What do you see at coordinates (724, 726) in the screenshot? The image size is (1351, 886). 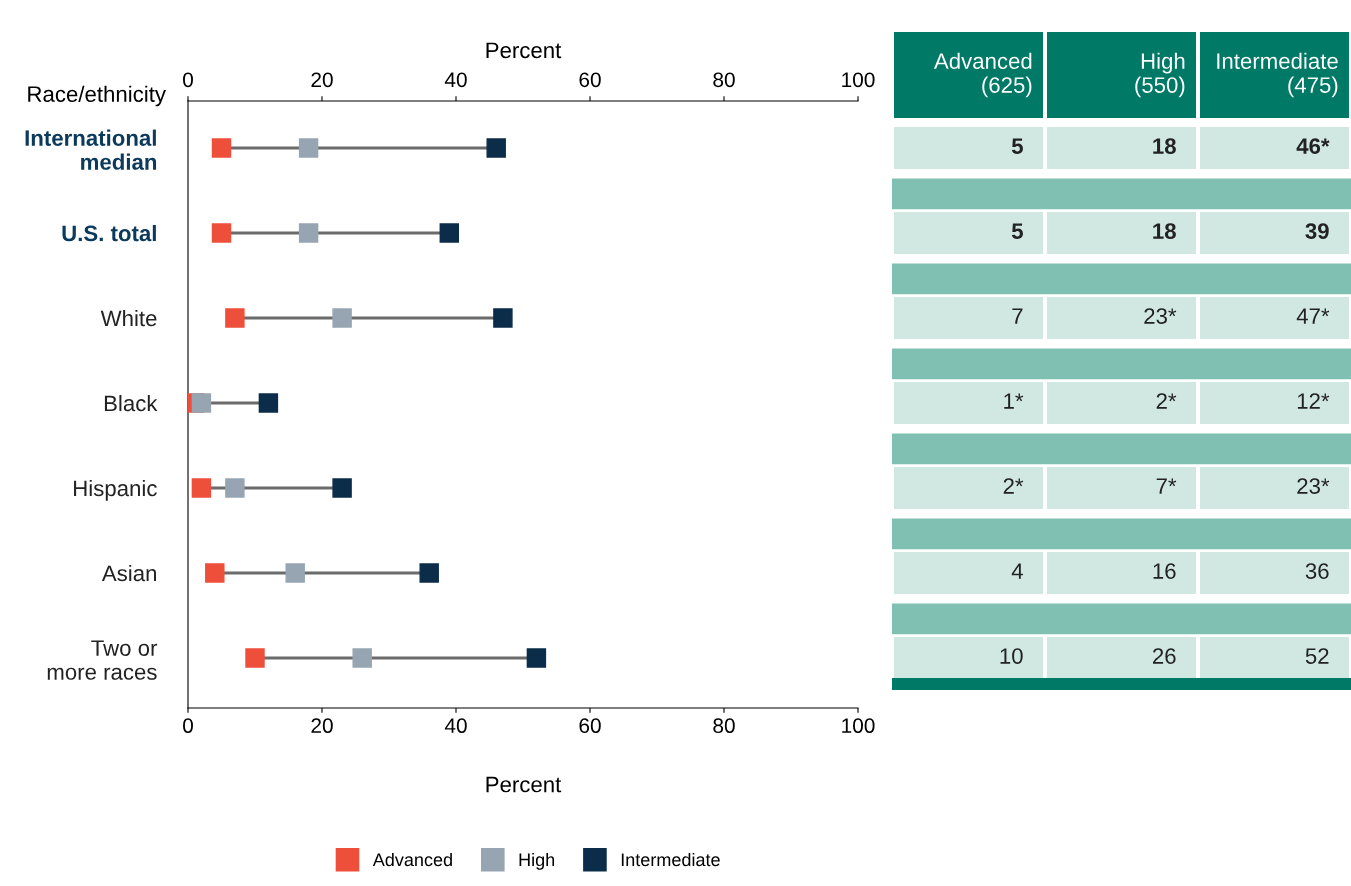 I see `x-tick-label: 80` at bounding box center [724, 726].